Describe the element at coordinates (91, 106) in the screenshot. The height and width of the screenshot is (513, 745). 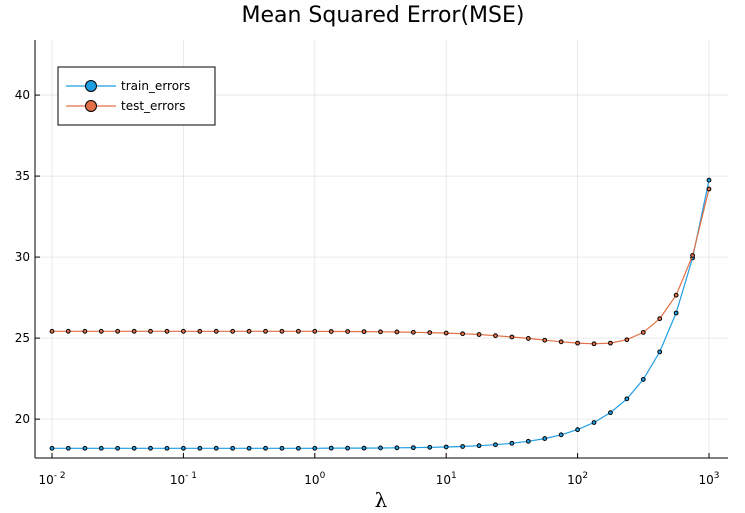
I see `legend-marker-test_errors` at that location.